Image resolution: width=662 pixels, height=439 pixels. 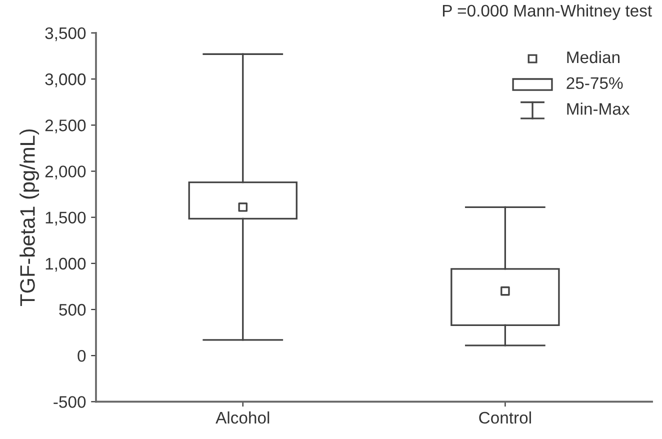 I want to click on x-tick-label: Alcohol, so click(x=243, y=417).